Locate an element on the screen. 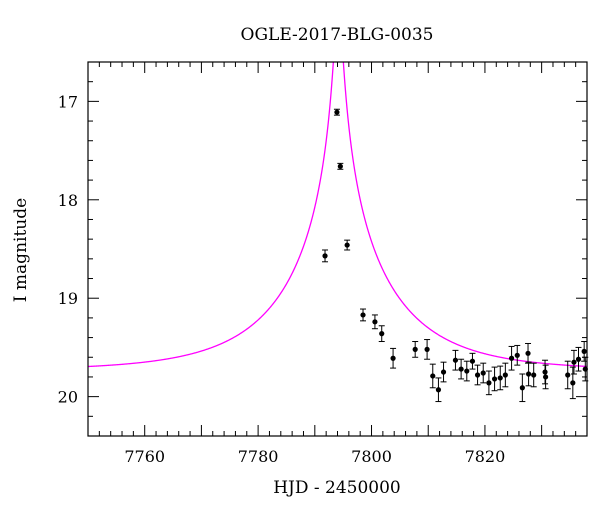  y-tick-label: 19 is located at coordinates (68, 298).